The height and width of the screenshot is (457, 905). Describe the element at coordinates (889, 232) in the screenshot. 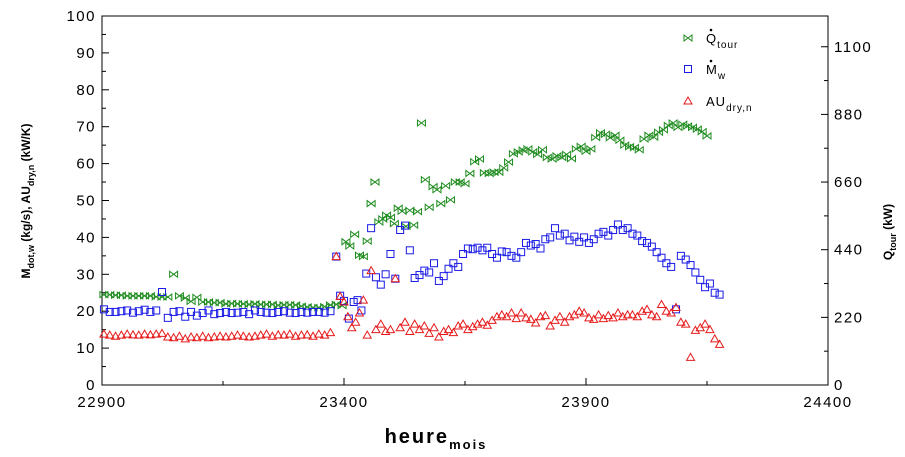

I see `right-axis-label: Qtour (kW)` at that location.